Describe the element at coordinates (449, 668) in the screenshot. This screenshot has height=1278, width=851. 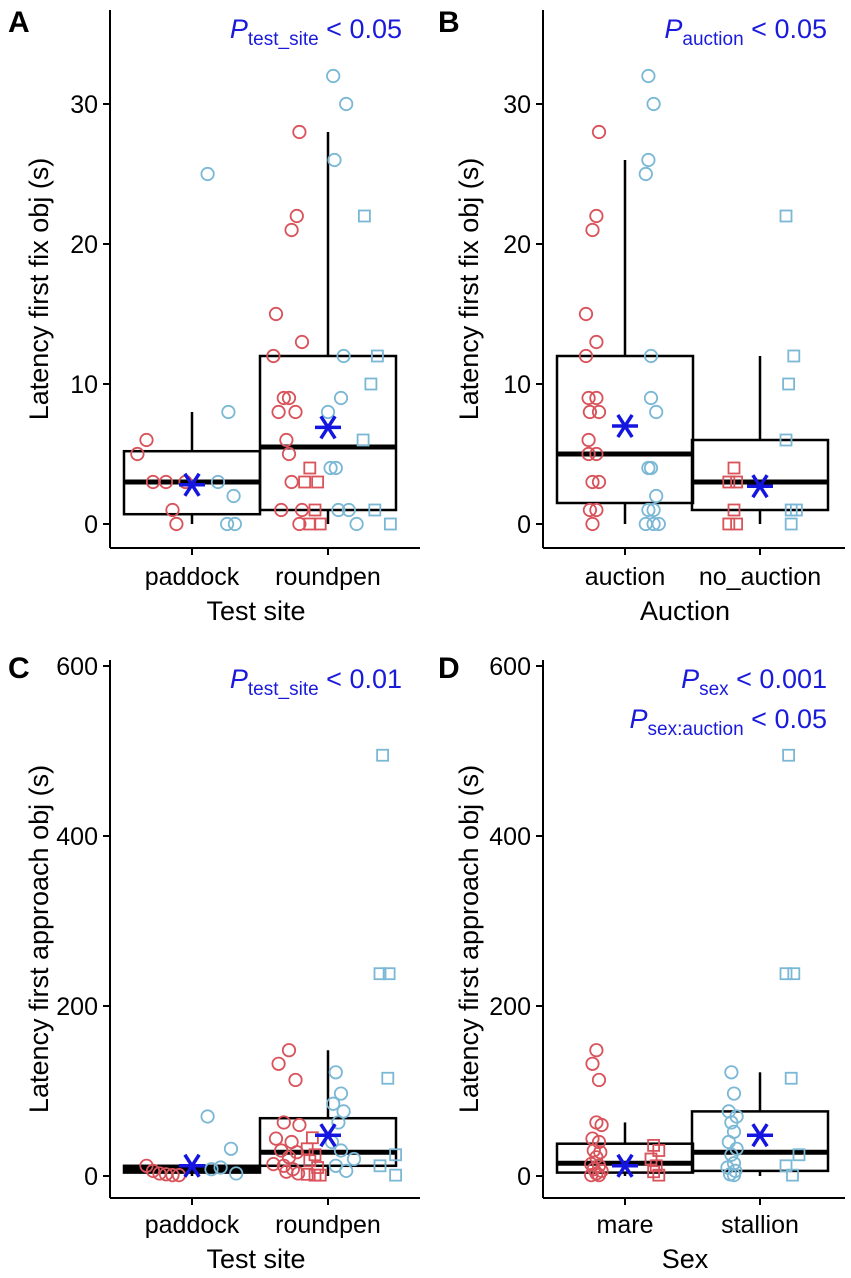
I see `panel-letter: D` at that location.